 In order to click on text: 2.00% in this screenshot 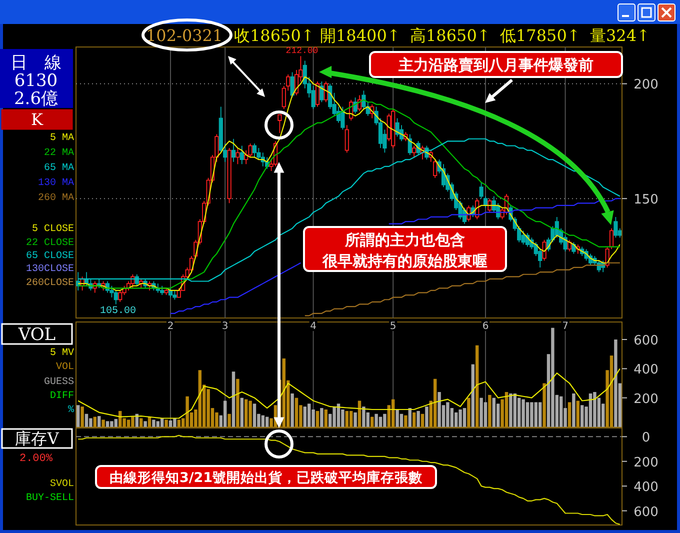, I will do `click(36, 459)`.